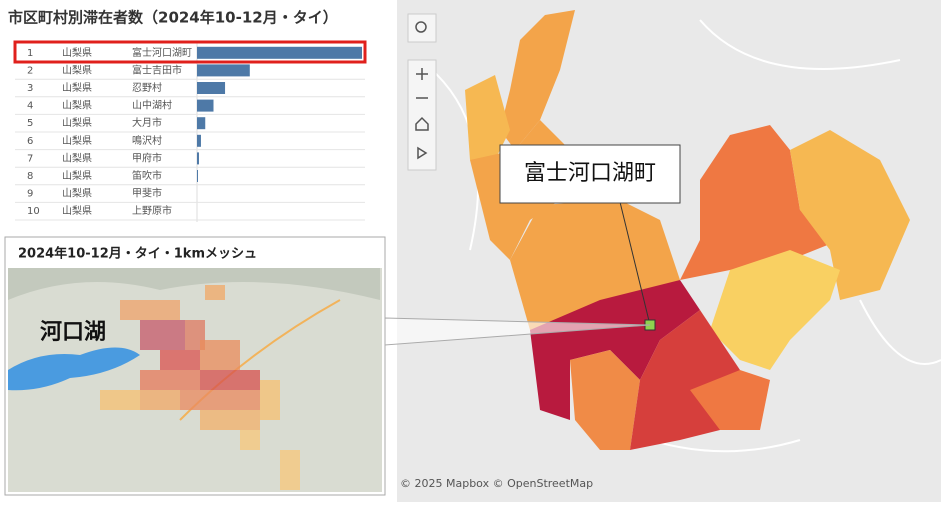 This screenshot has width=941, height=506. What do you see at coordinates (30, 53) in the screenshot?
I see `rank: 1` at bounding box center [30, 53].